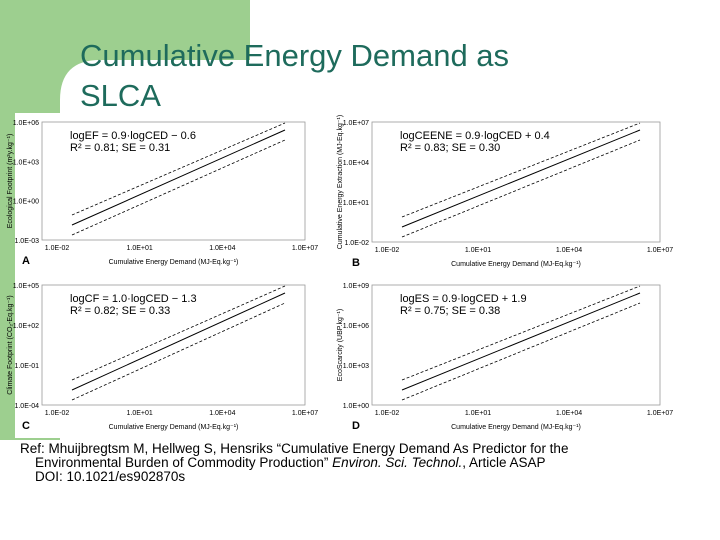 This screenshot has width=720, height=540. I want to click on y-tick-label: 1.0E+09, so click(356, 286).